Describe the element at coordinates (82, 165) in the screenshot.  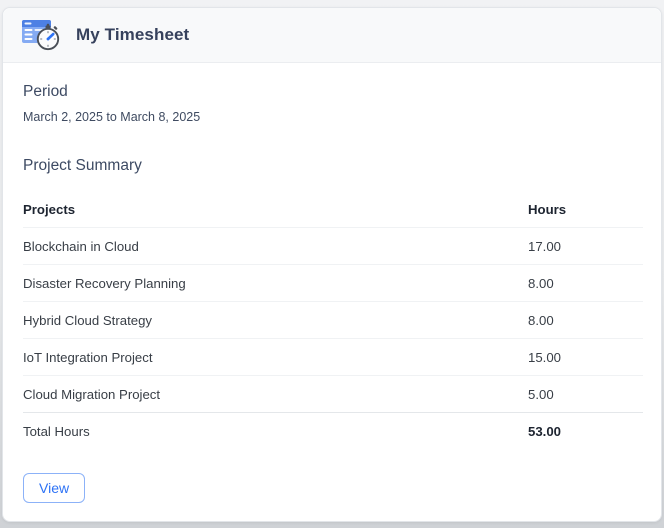
I see `project-summary-heading: Project Summary` at that location.